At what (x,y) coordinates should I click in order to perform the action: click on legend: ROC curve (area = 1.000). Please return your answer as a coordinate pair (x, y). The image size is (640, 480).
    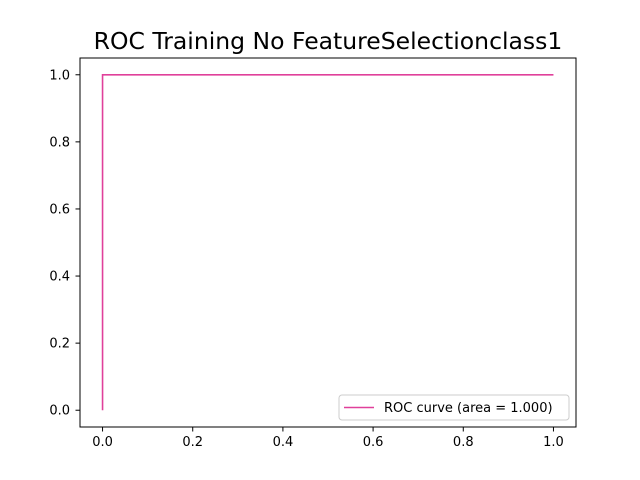
    Looking at the image, I should click on (454, 407).